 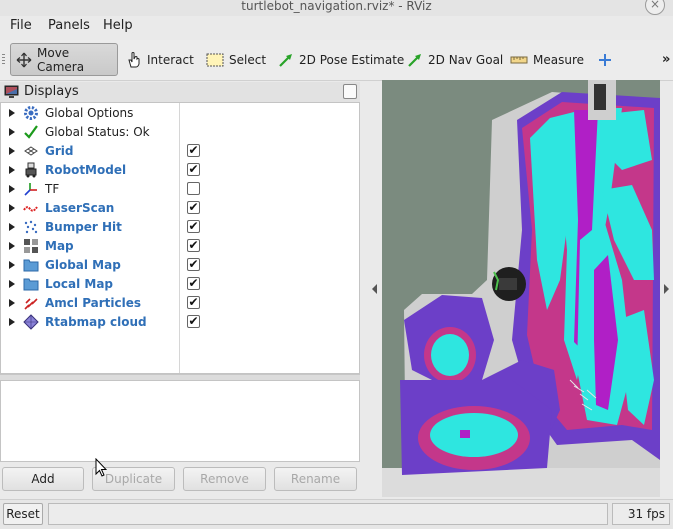 I want to click on hand-pointer-icon, so click(x=134, y=60).